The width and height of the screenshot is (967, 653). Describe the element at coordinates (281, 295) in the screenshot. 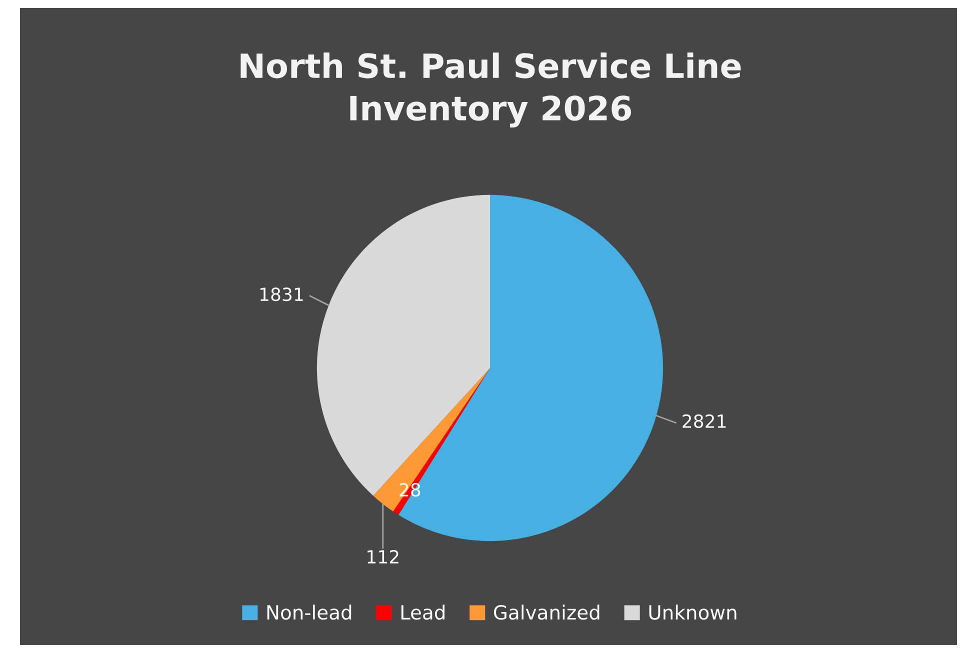

I see `data-label: 1831` at that location.